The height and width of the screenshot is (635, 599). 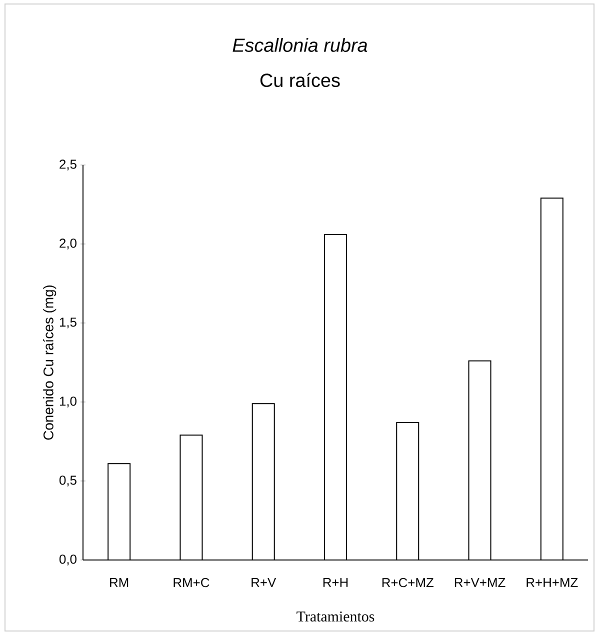 I want to click on y-tick-label: 1,0, so click(x=68, y=402).